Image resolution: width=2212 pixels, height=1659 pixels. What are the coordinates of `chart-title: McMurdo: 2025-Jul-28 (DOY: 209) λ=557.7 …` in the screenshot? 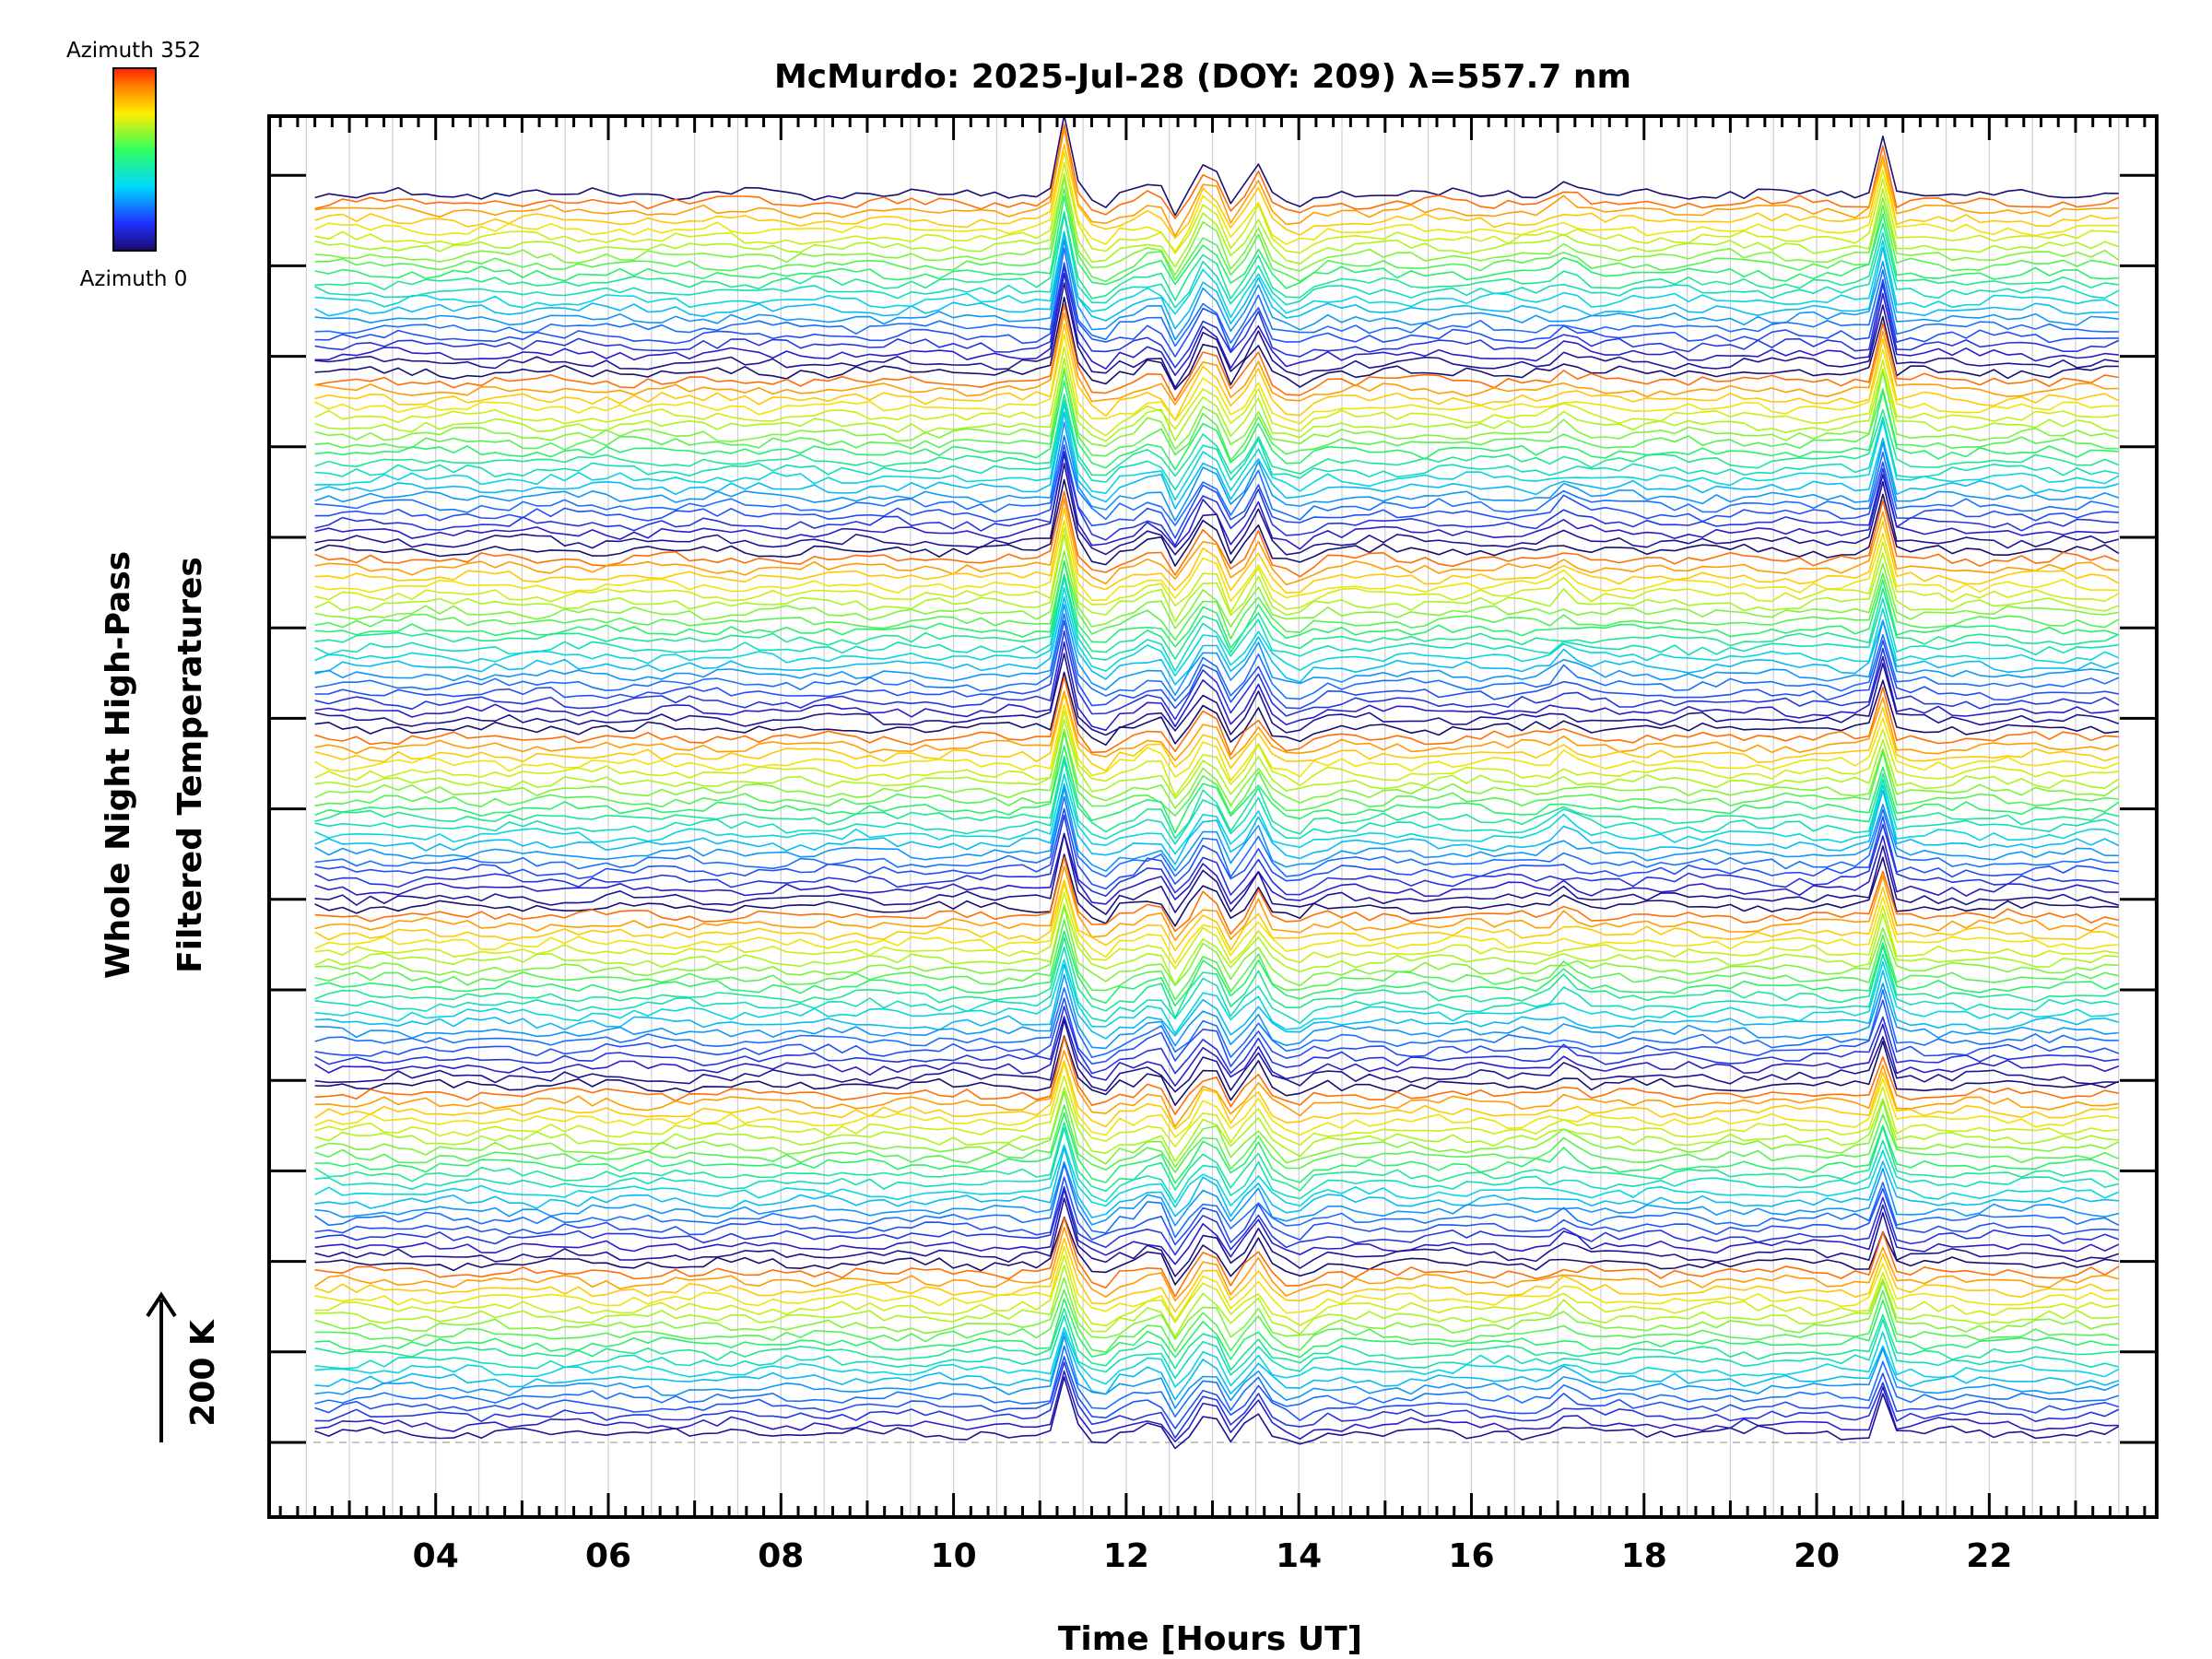 It's located at (1202, 77).